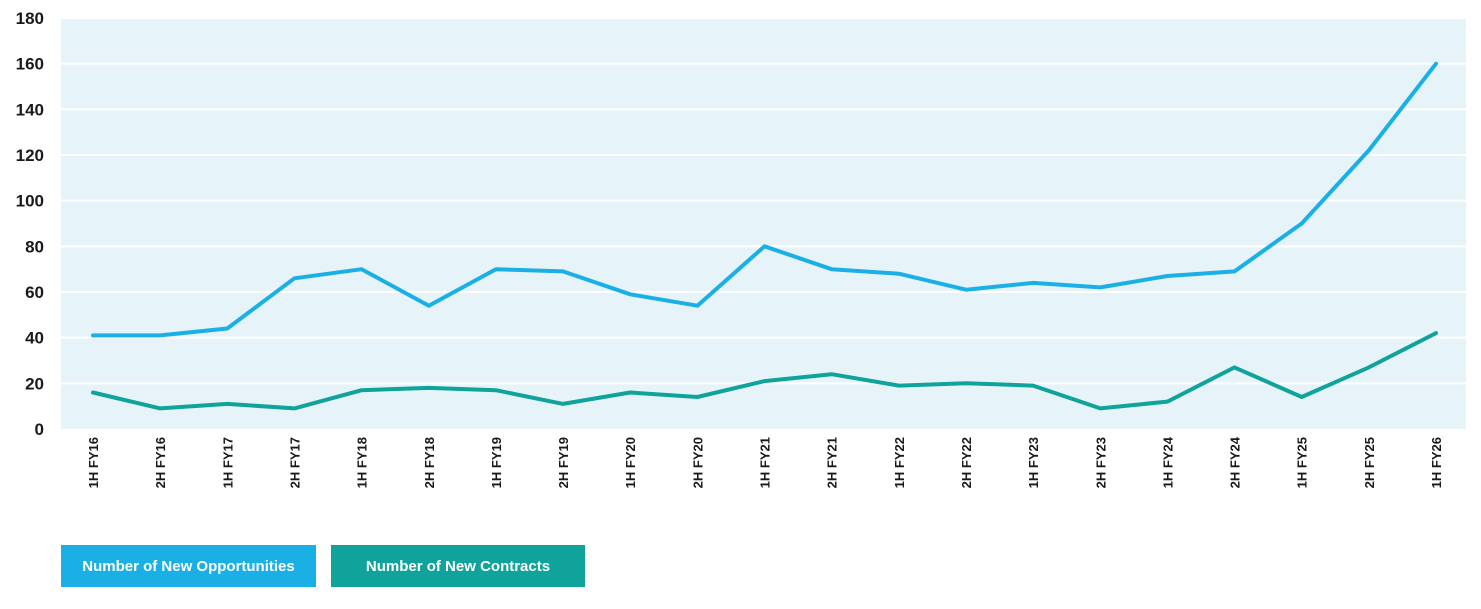 The image size is (1481, 609). Describe the element at coordinates (697, 462) in the screenshot. I see `x-tick-label: 2H FY20` at that location.